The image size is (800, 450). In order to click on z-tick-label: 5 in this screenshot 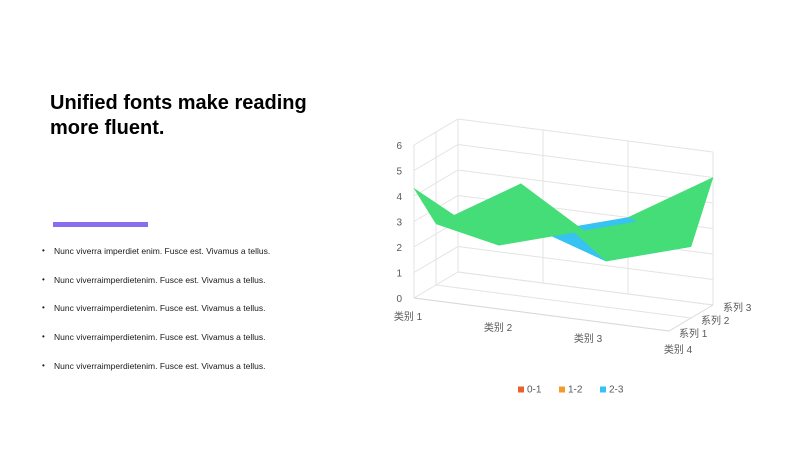, I will do `click(399, 172)`.